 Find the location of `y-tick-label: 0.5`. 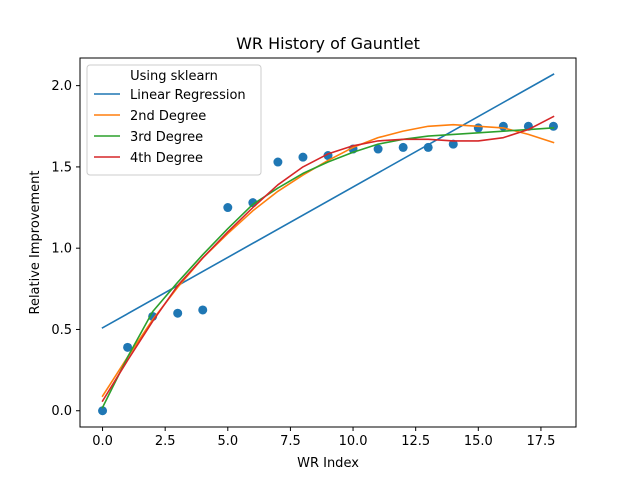

y-tick-label: 0.5 is located at coordinates (61, 330).